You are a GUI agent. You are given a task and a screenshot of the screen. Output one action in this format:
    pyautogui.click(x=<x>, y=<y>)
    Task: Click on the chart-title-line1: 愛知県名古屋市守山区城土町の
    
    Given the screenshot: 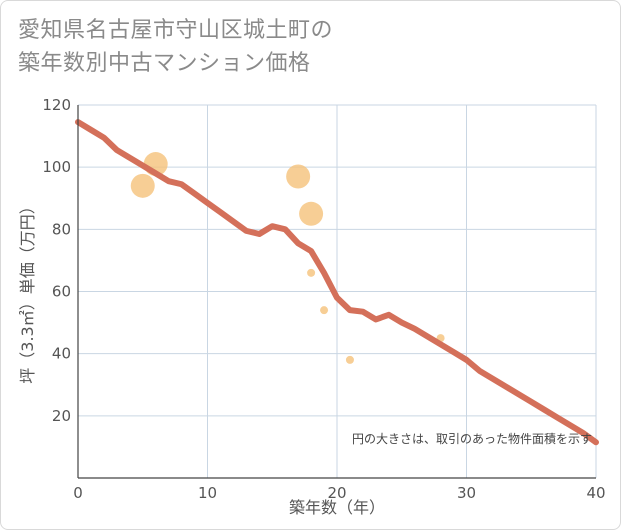 What is the action you would take?
    pyautogui.click(x=176, y=30)
    